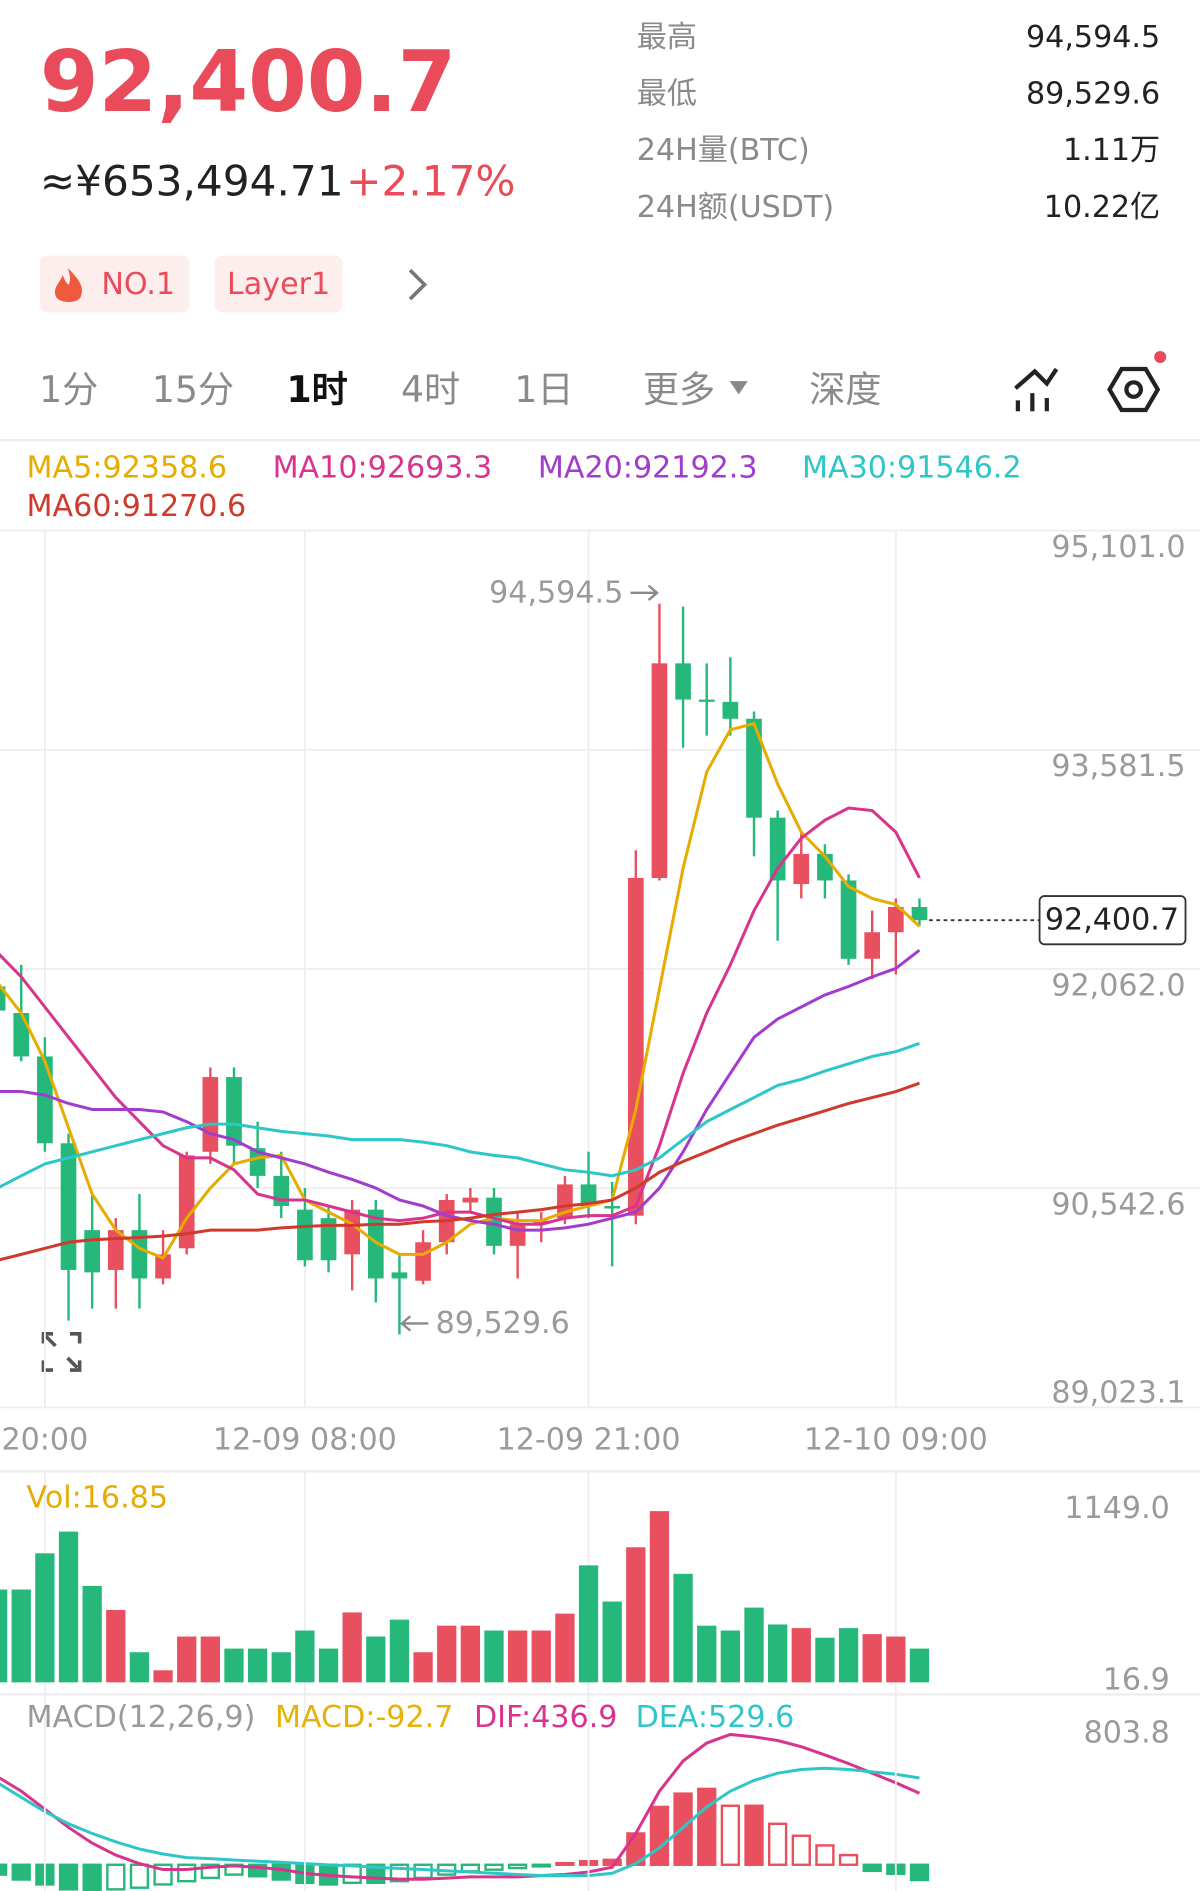 The image size is (1200, 1891). I want to click on tag-text: Layer1, so click(278, 284).